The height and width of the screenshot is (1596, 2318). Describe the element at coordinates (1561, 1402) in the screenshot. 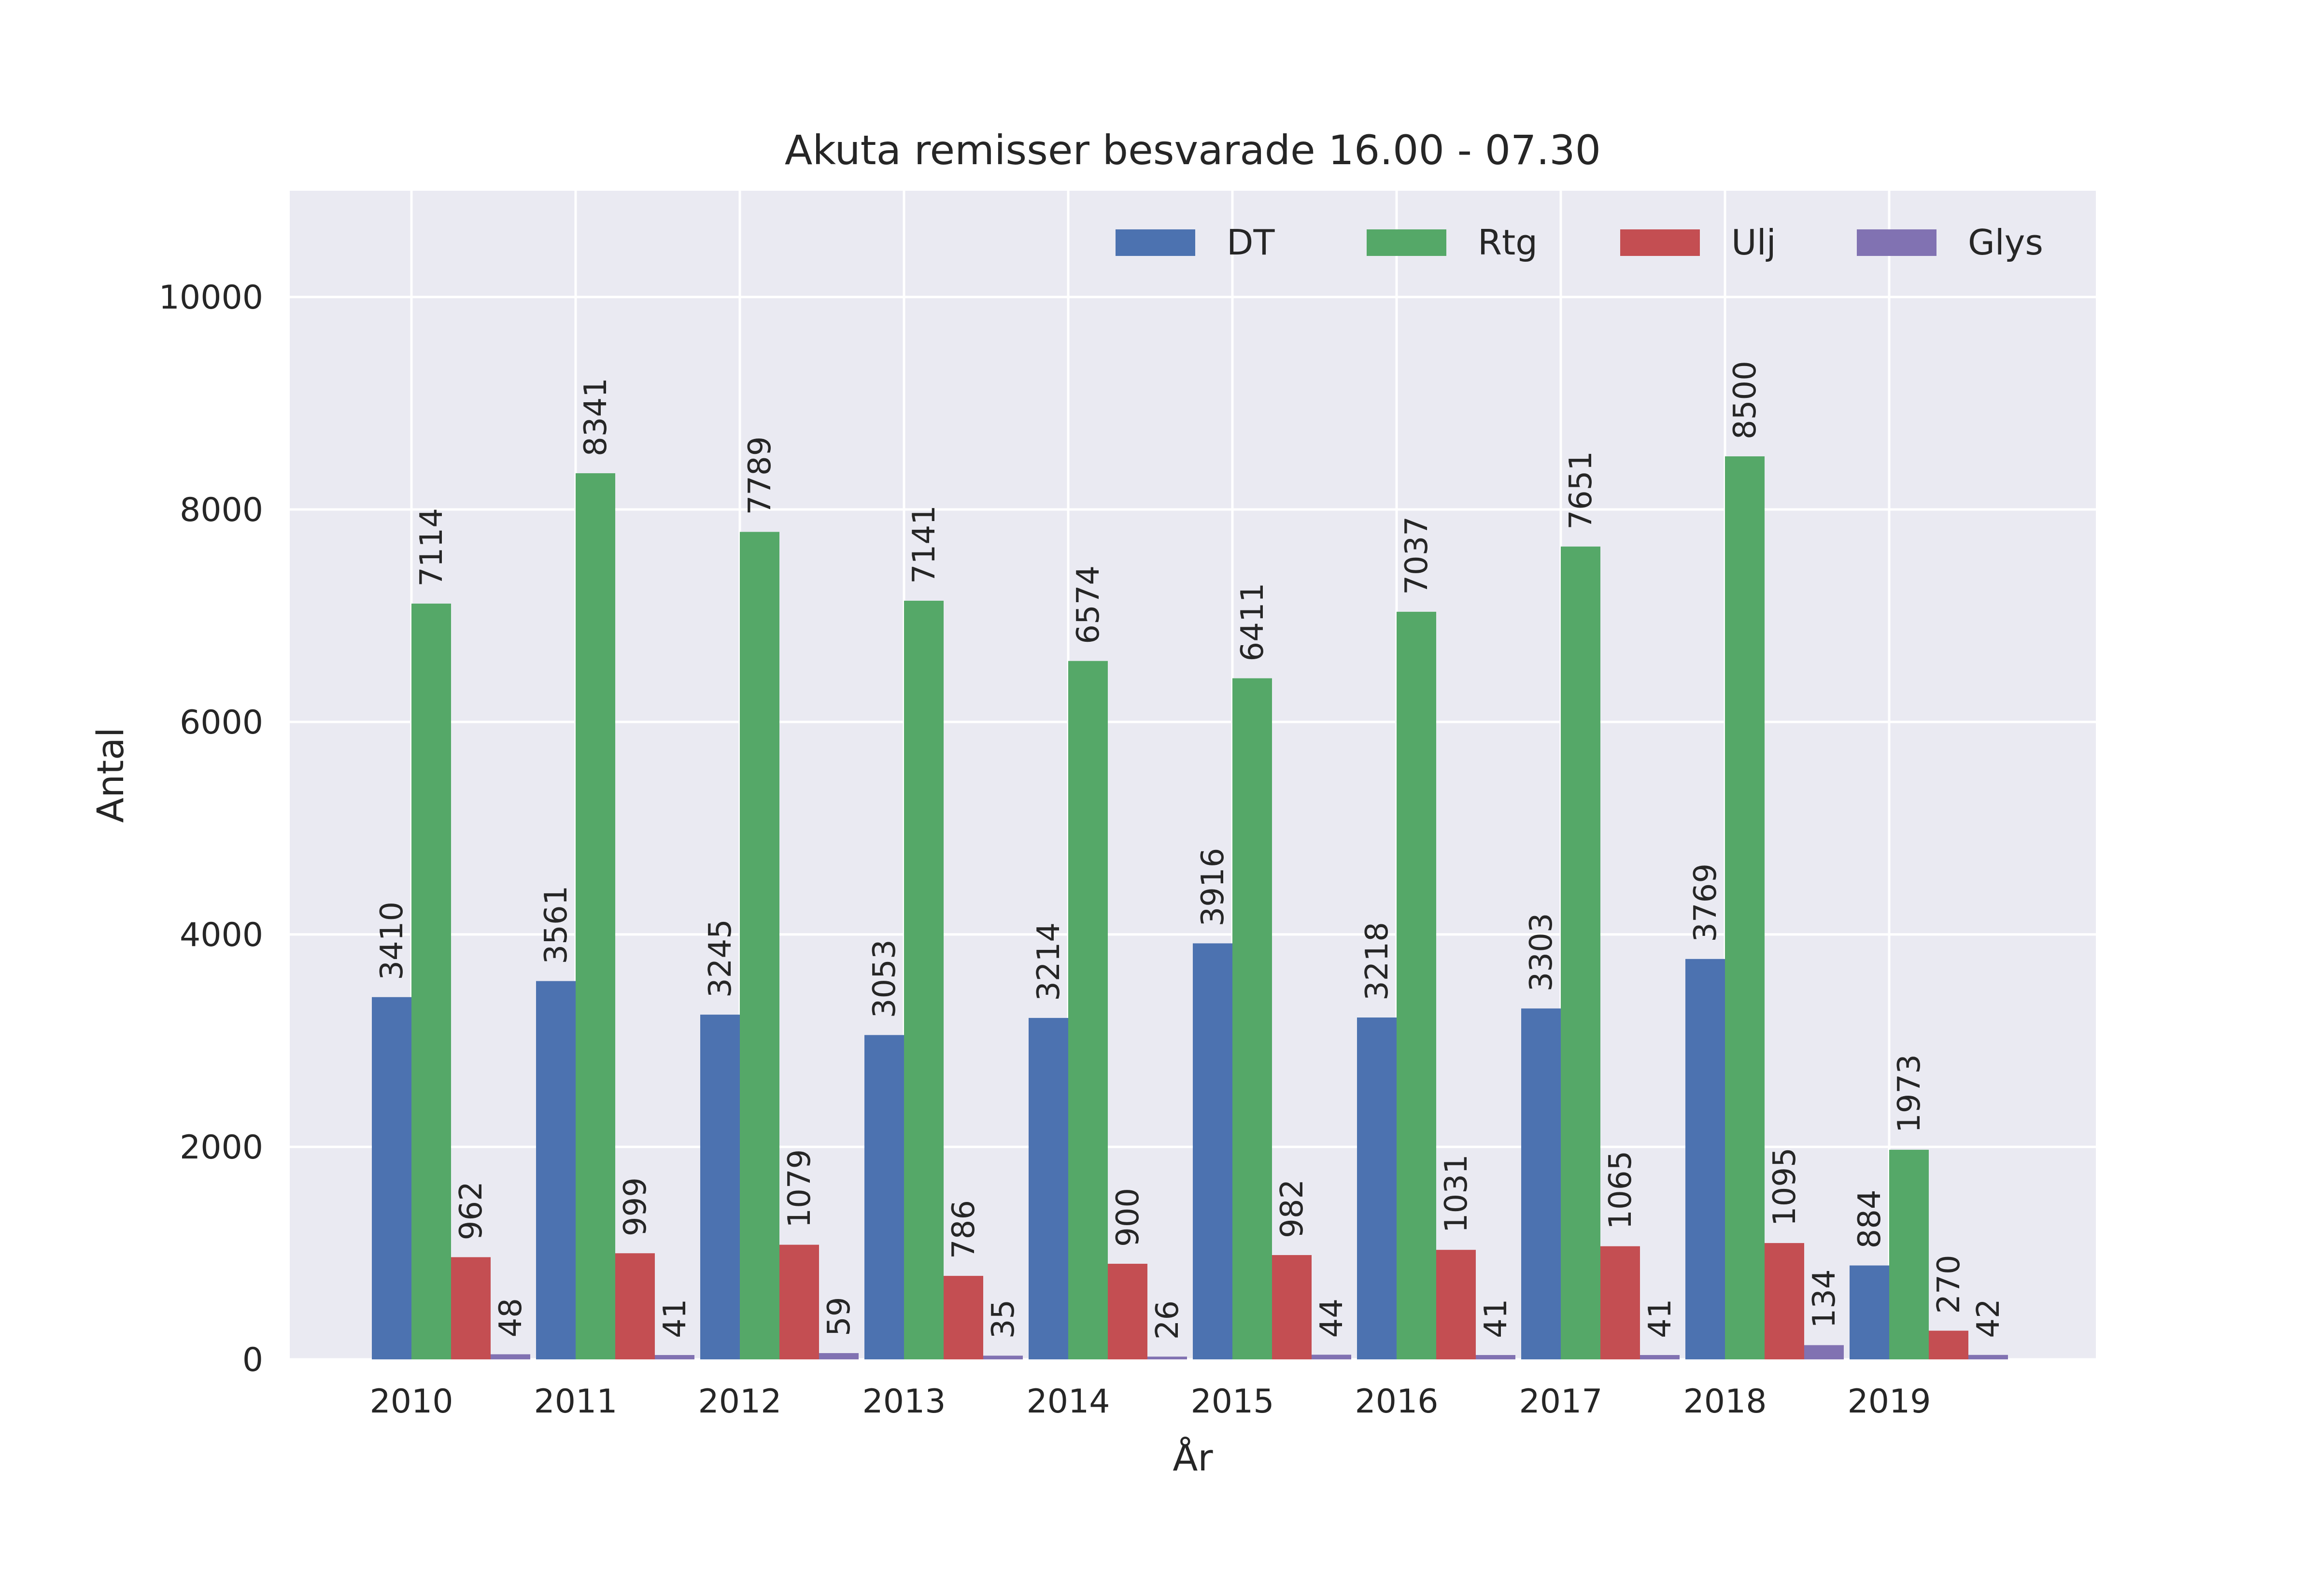

I see `x-tick-label: 2017` at that location.